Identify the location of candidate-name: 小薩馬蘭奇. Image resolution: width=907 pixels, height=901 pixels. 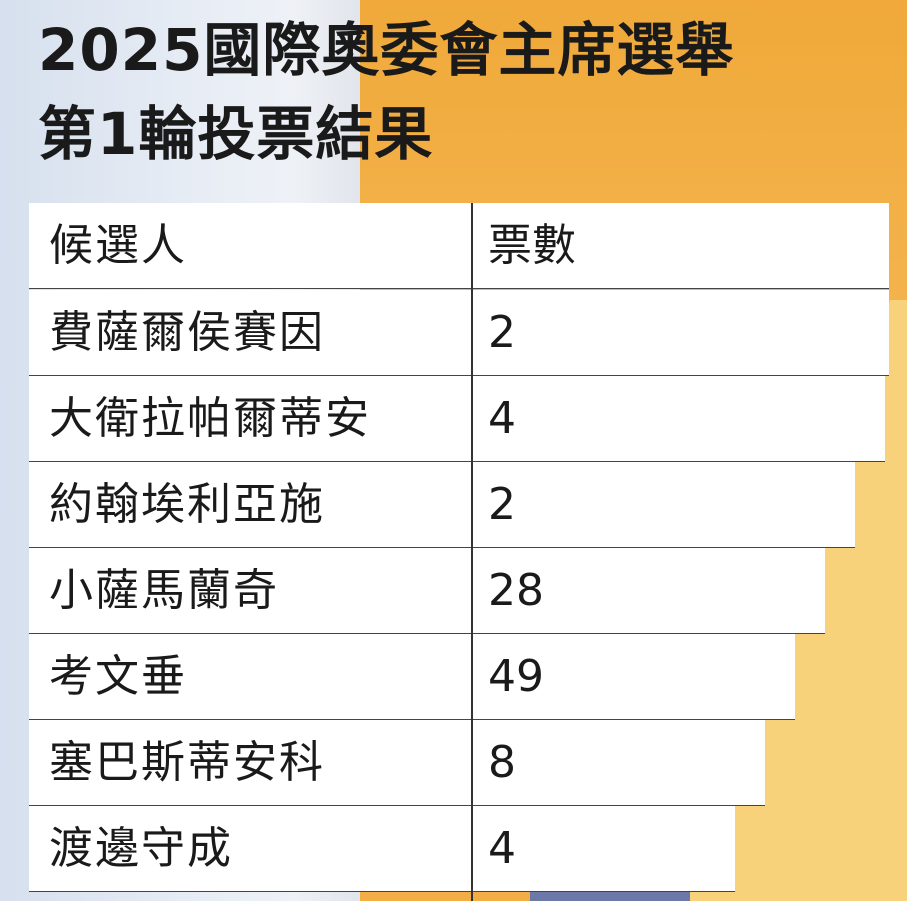
(164, 590).